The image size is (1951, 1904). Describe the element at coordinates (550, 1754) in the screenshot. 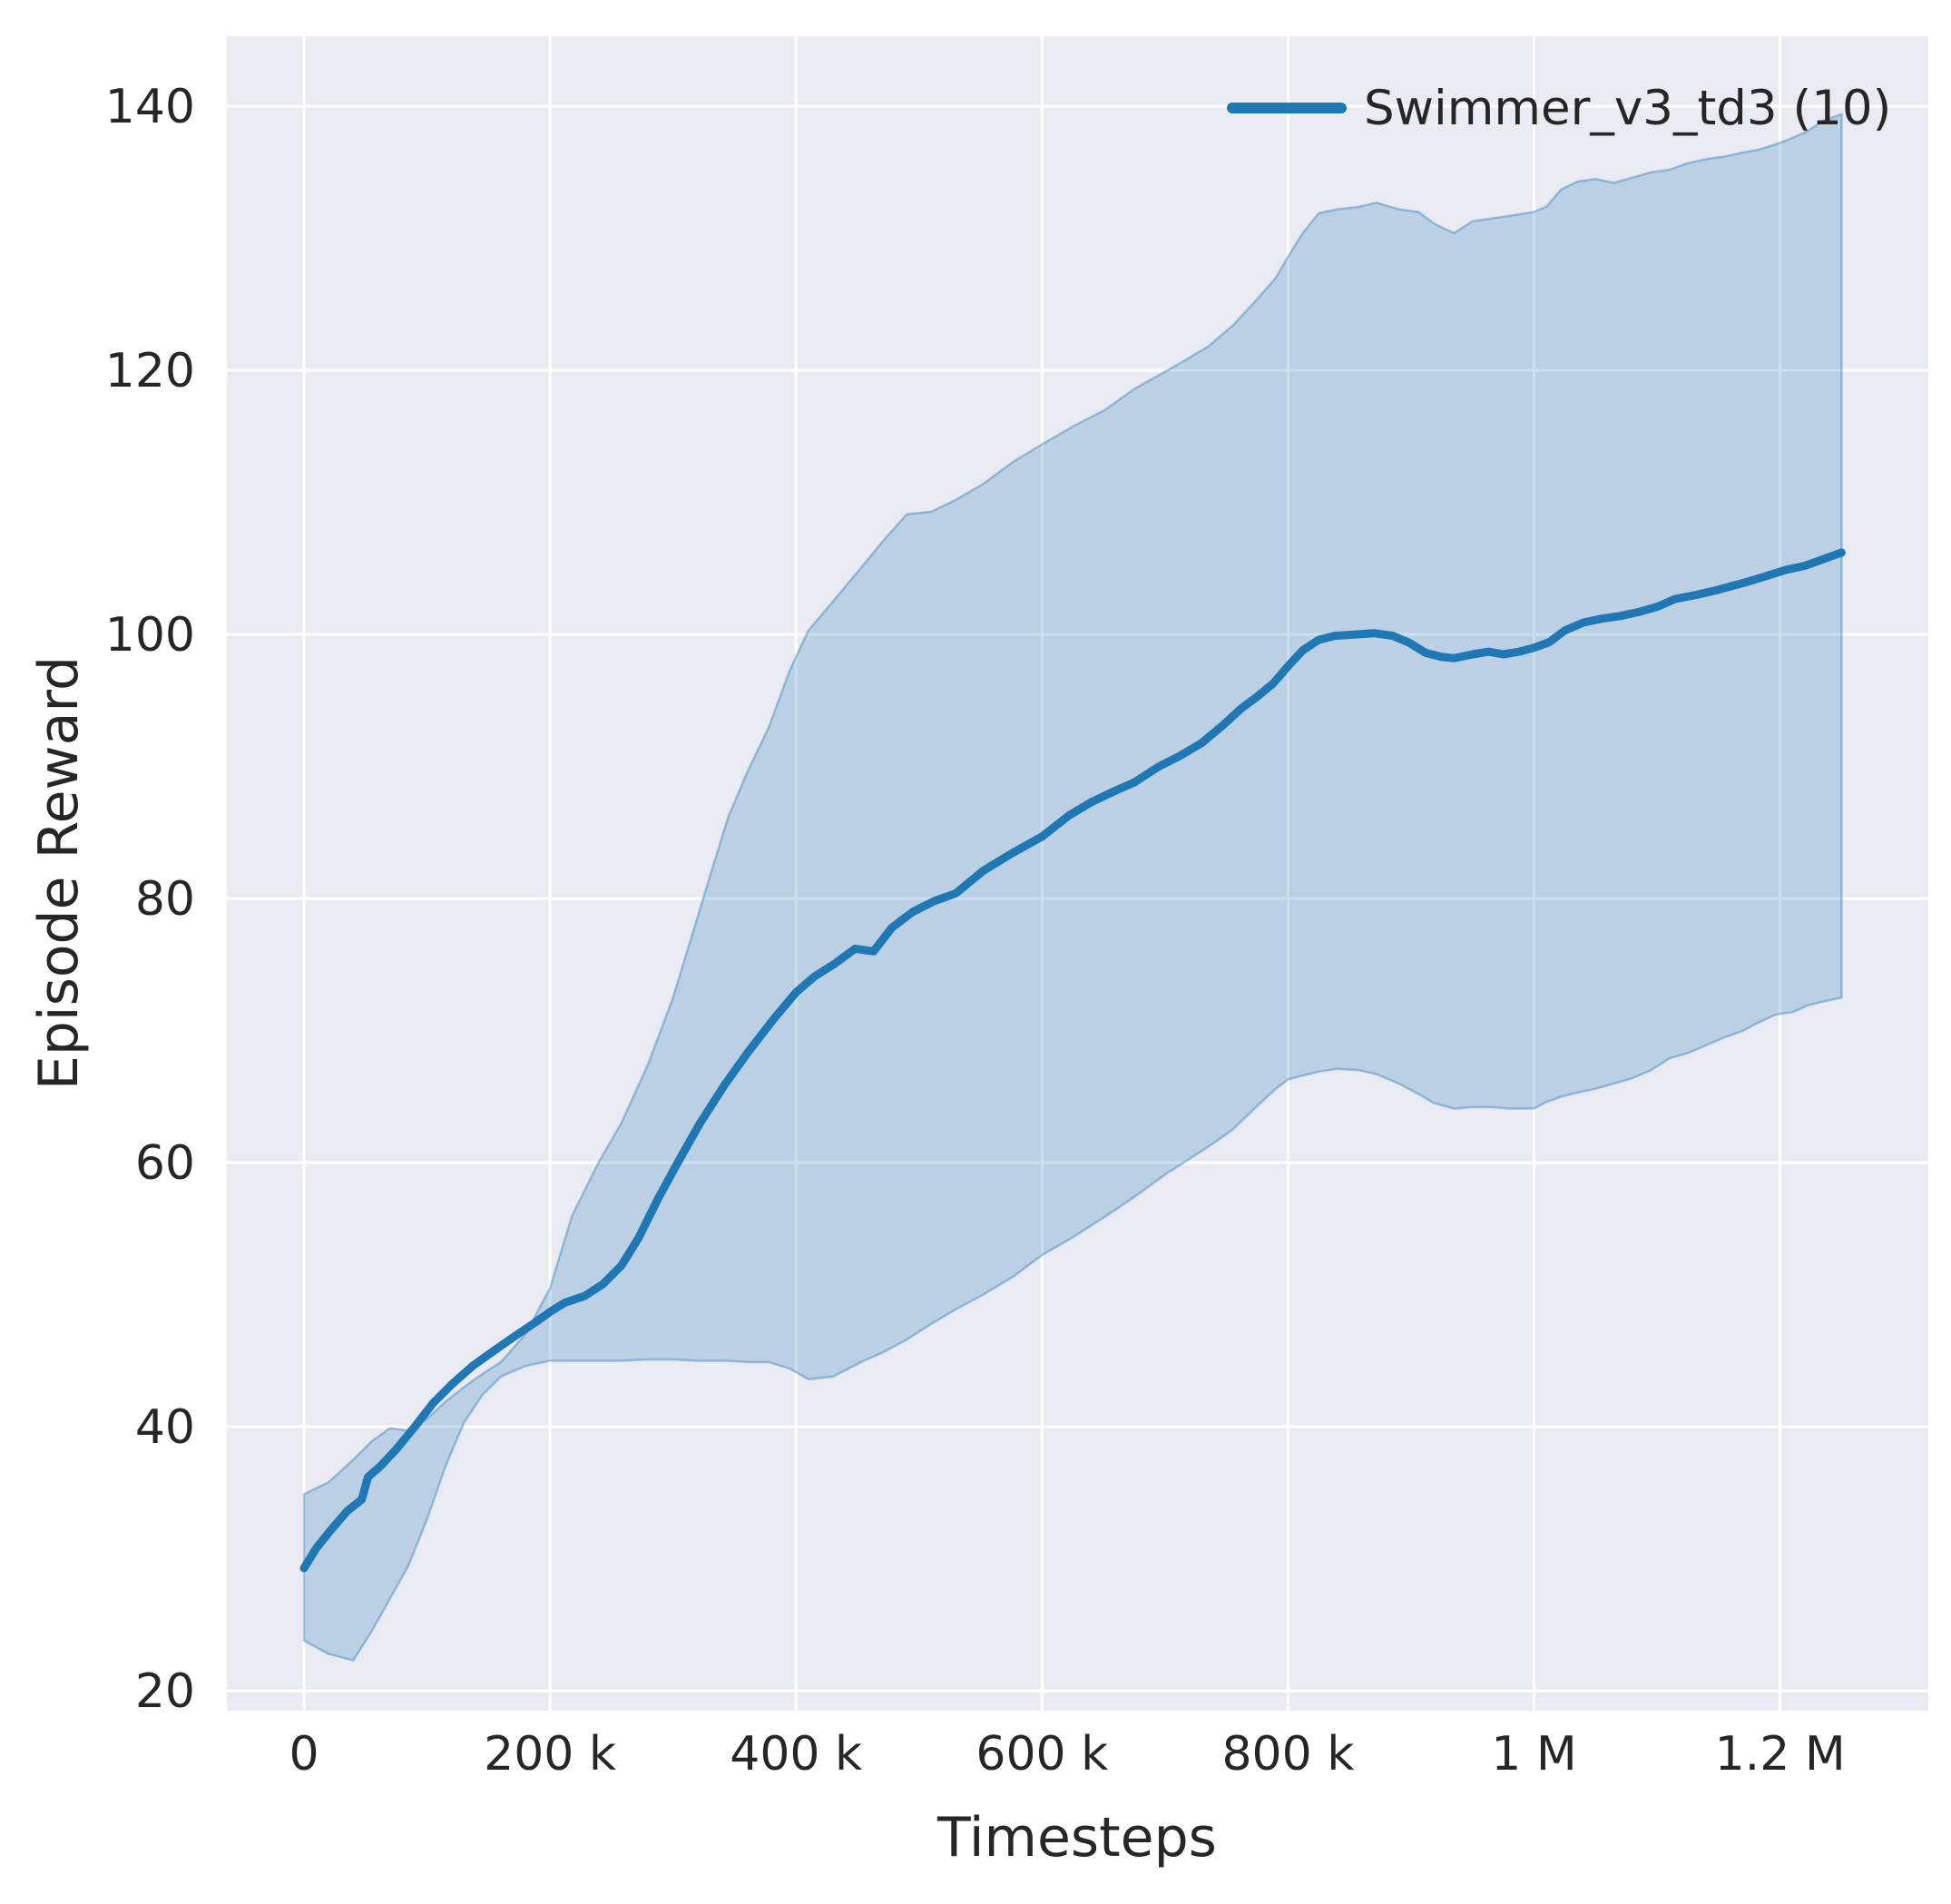

I see `x-tick-label: 200 k` at that location.